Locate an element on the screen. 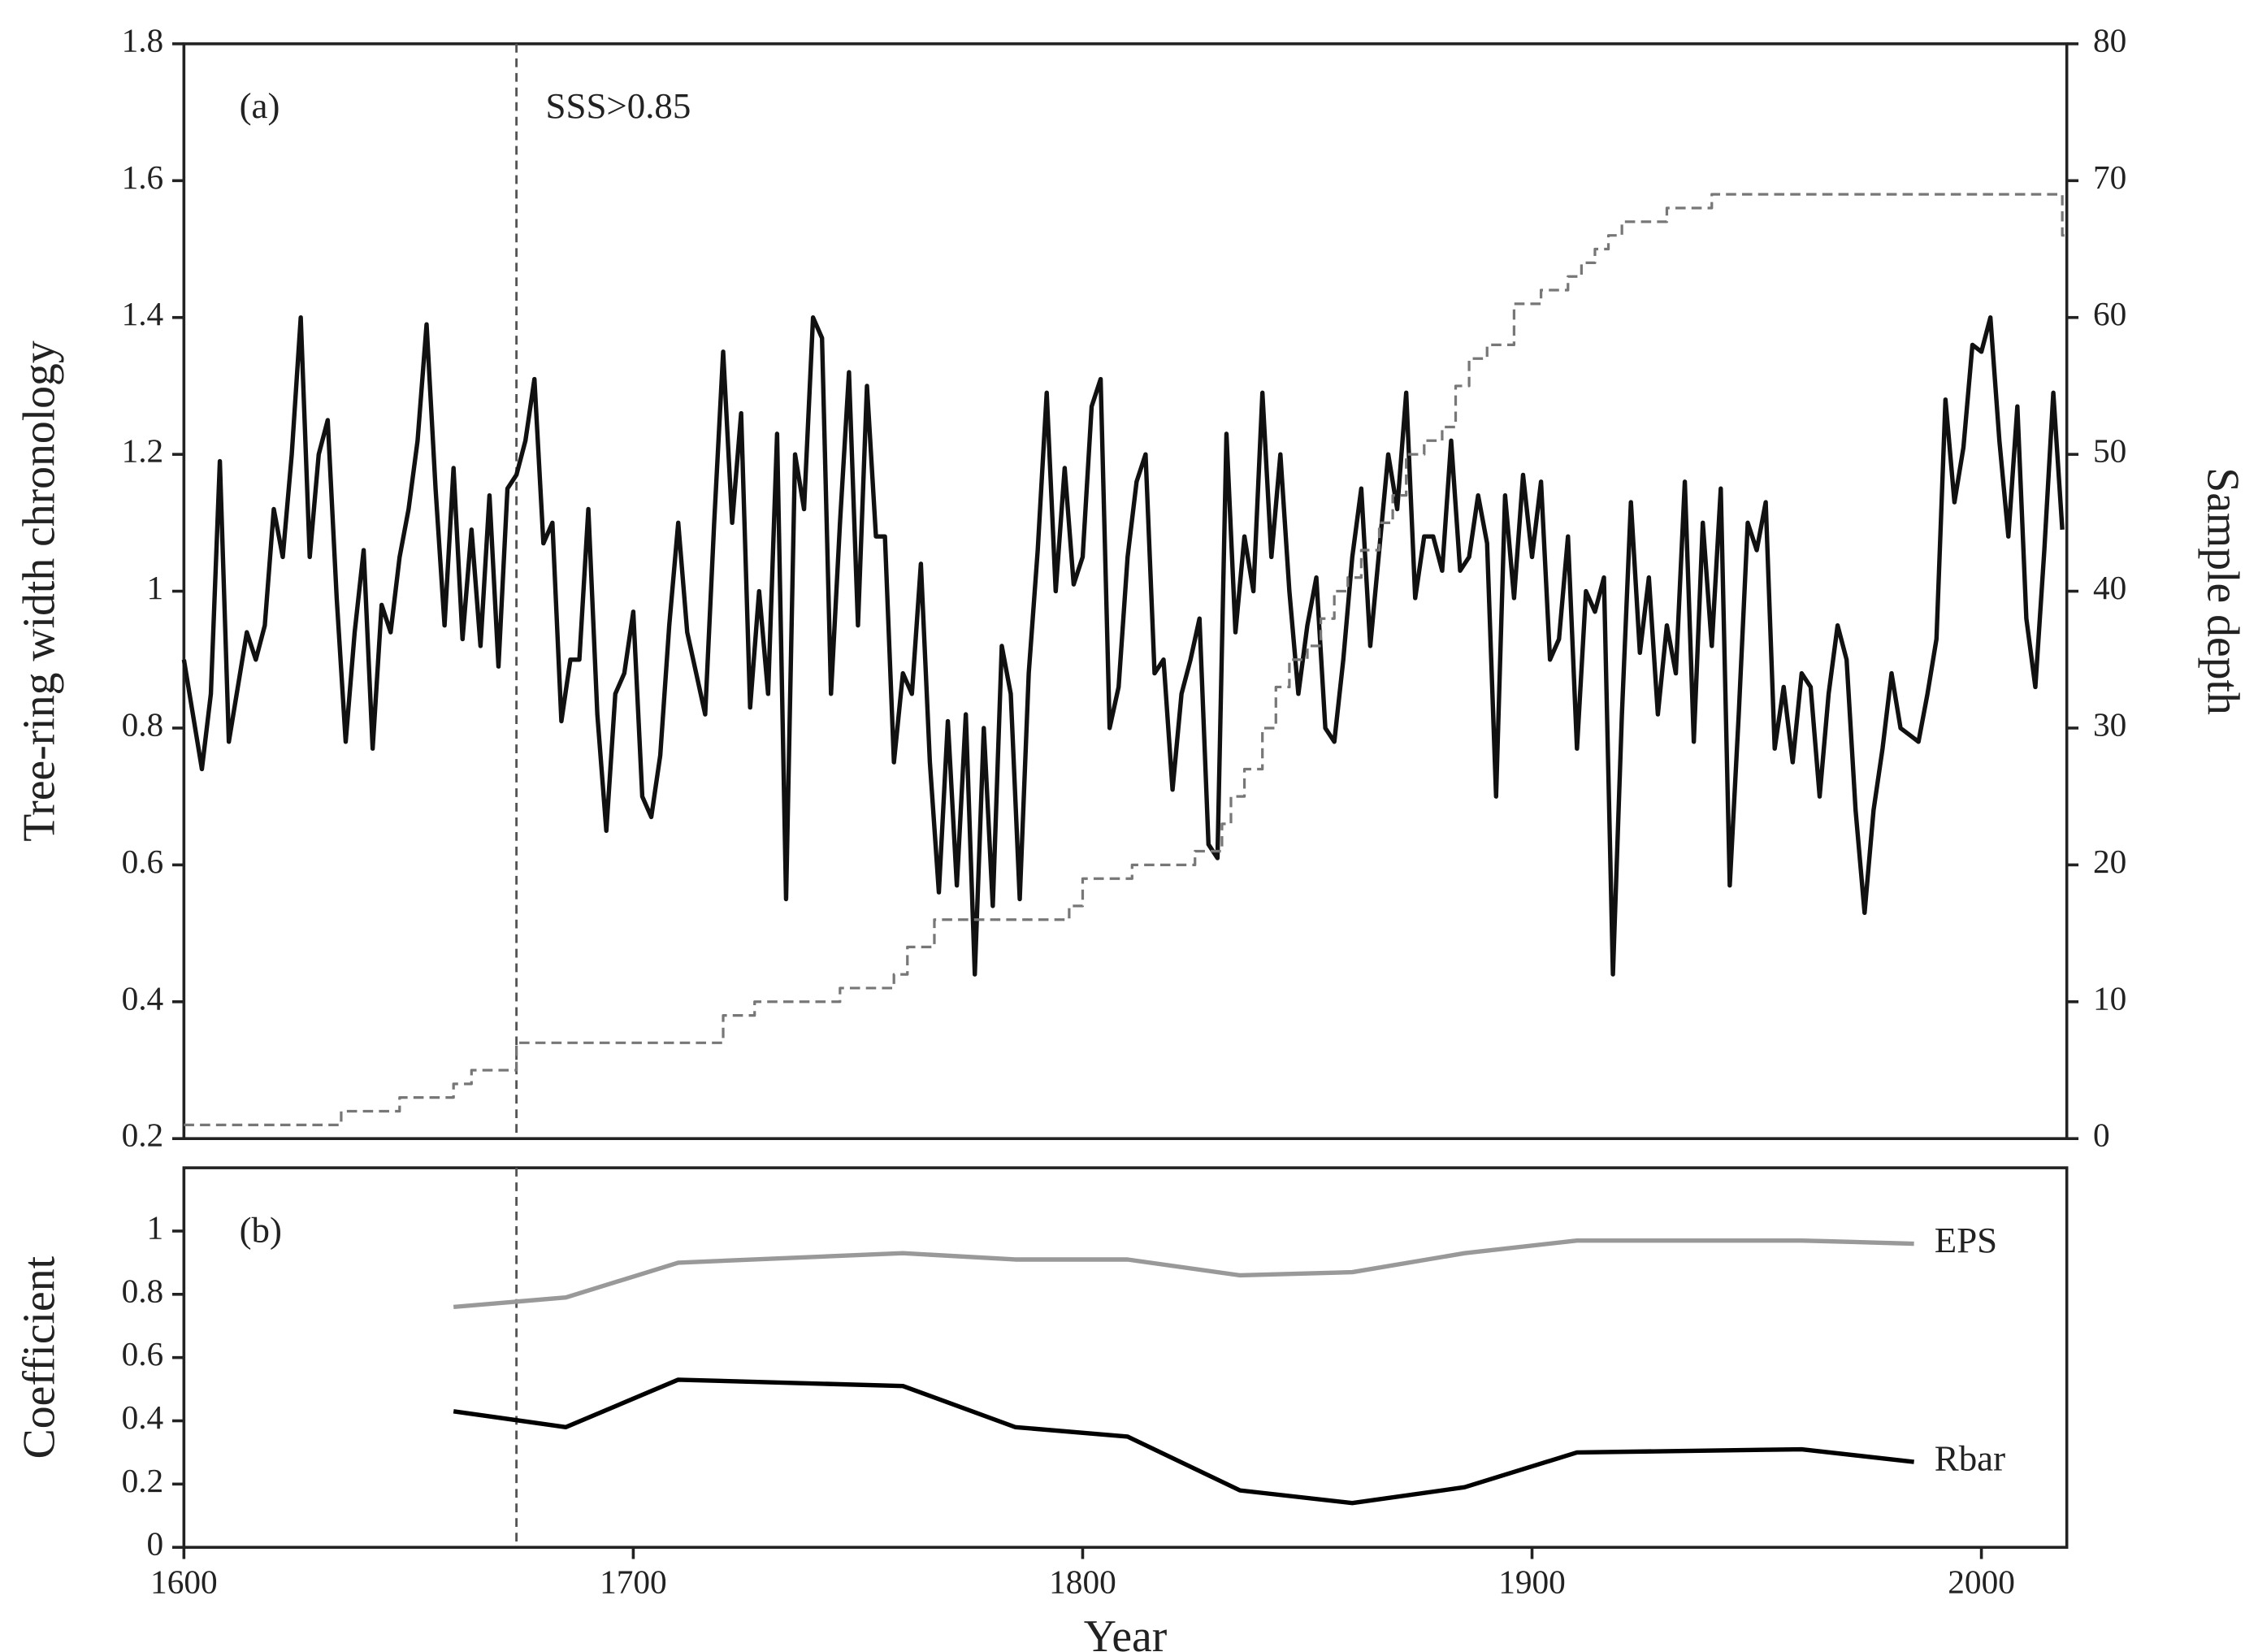 The height and width of the screenshot is (1652, 2258). x-axis-label: Year is located at coordinates (1126, 1632).